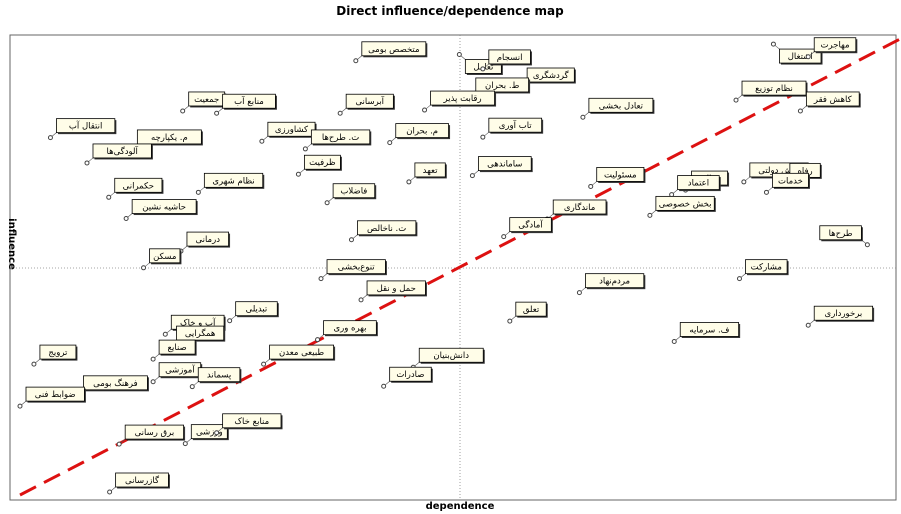 Image resolution: width=901 pixels, height=514 pixels. What do you see at coordinates (350, 194) in the screenshot?
I see `data-point: فاضلاب` at bounding box center [350, 194].